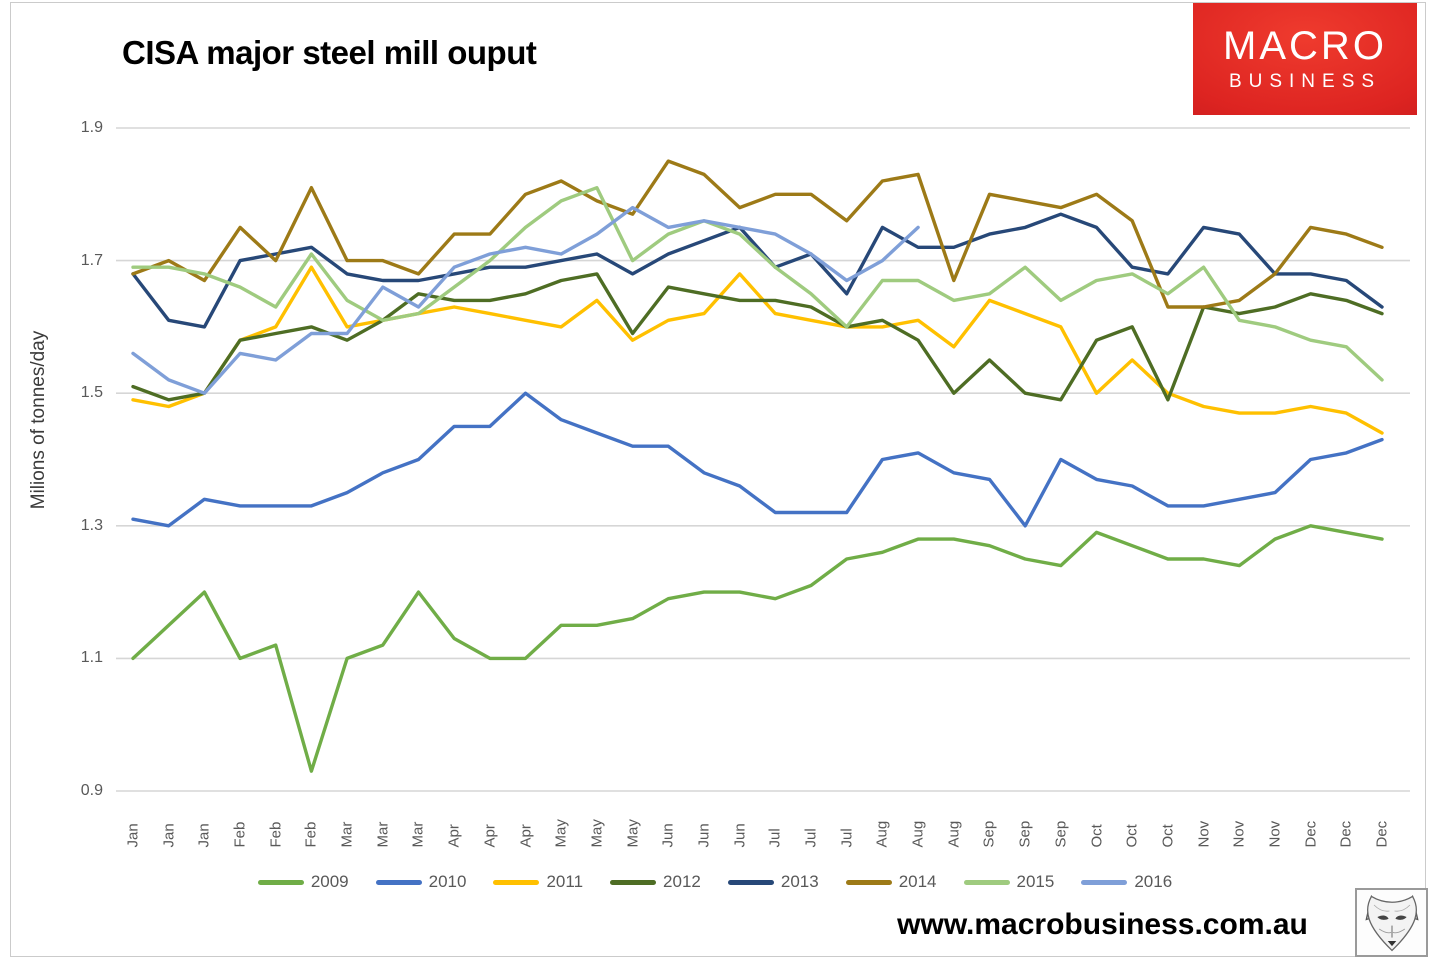  I want to click on fox-head-icon, so click(1391, 922).